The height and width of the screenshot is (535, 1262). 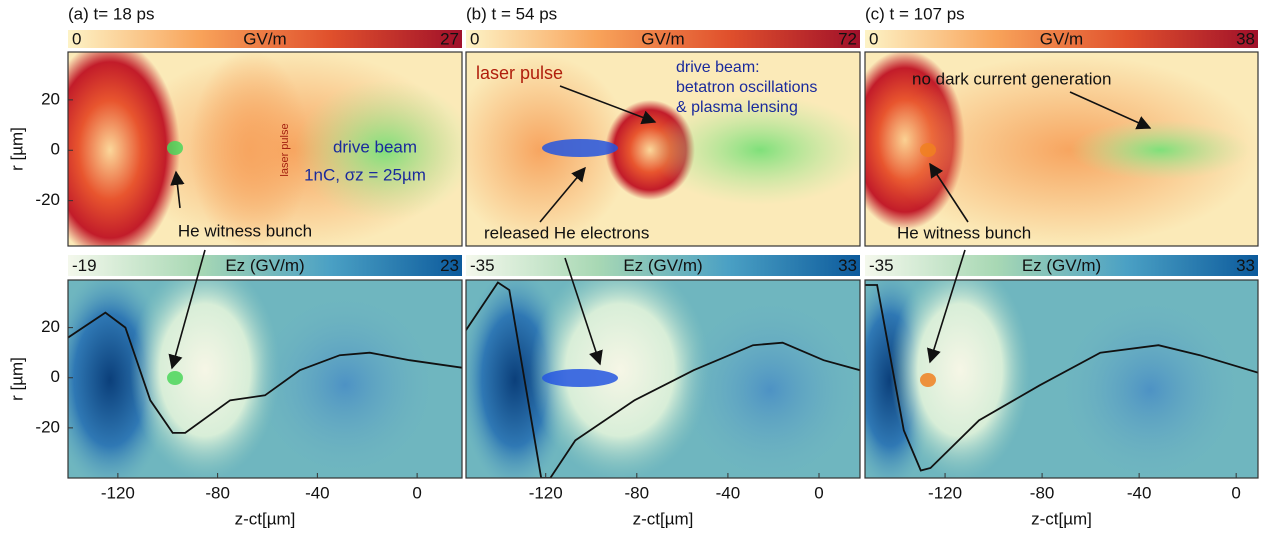 What do you see at coordinates (915, 13) in the screenshot?
I see `panel-title: (c) t = 107 ps` at bounding box center [915, 13].